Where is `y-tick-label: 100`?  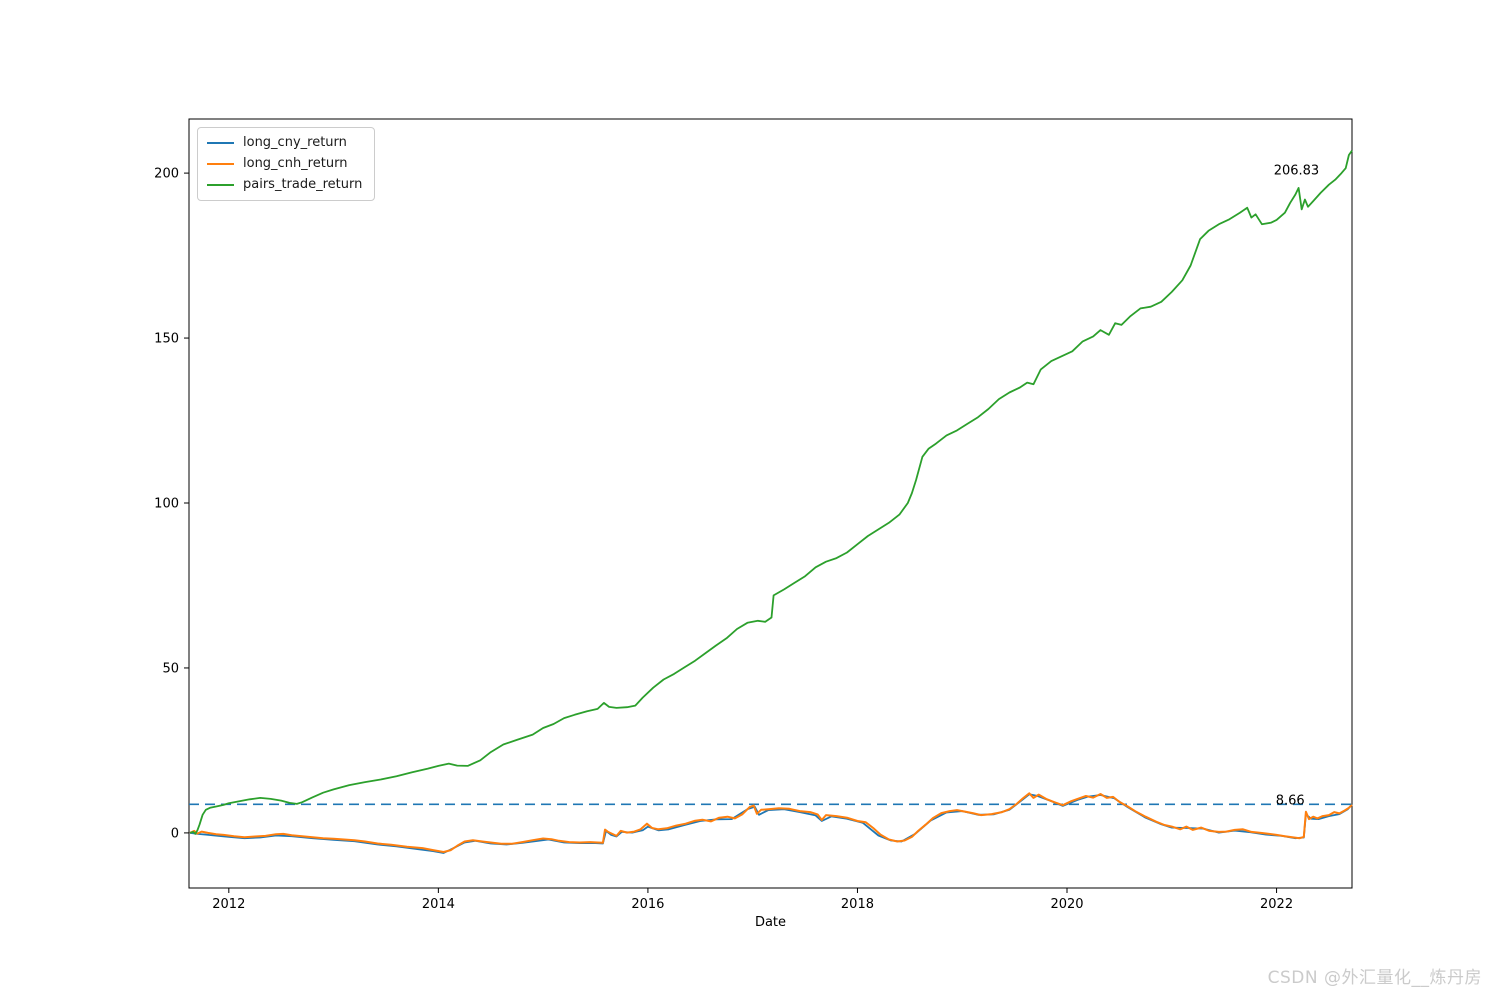 y-tick-label: 100 is located at coordinates (166, 504).